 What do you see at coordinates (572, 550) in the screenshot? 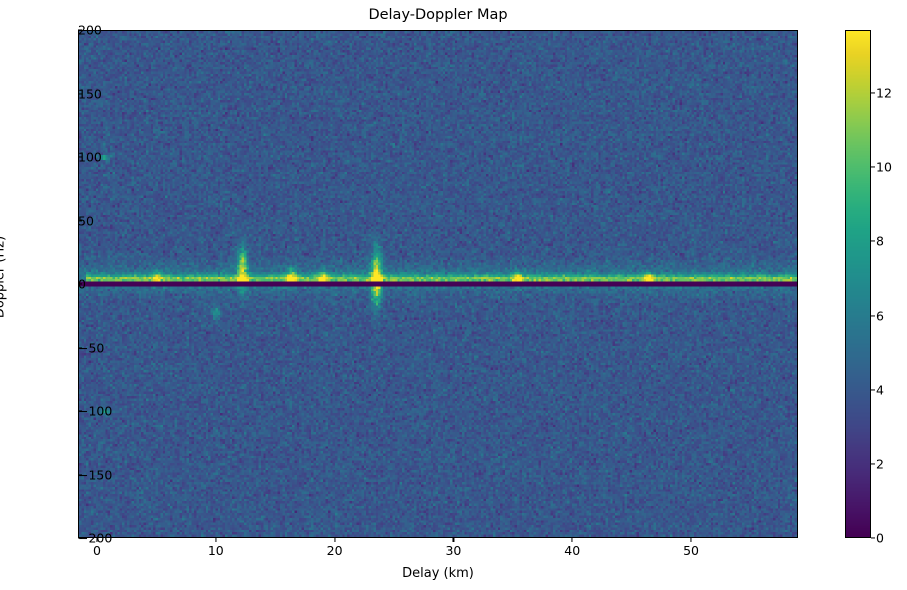
I see `x-axis-tick-label: 40` at bounding box center [572, 550].